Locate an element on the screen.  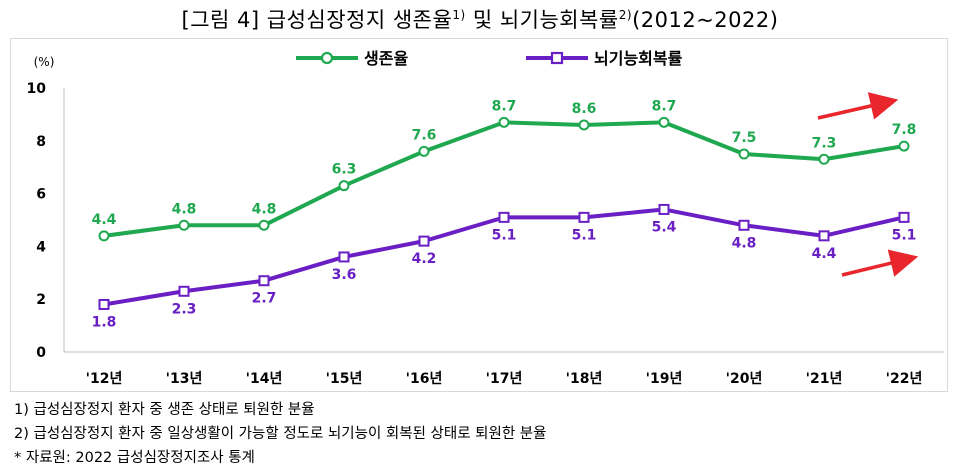
data-label: 5.4 is located at coordinates (664, 227).